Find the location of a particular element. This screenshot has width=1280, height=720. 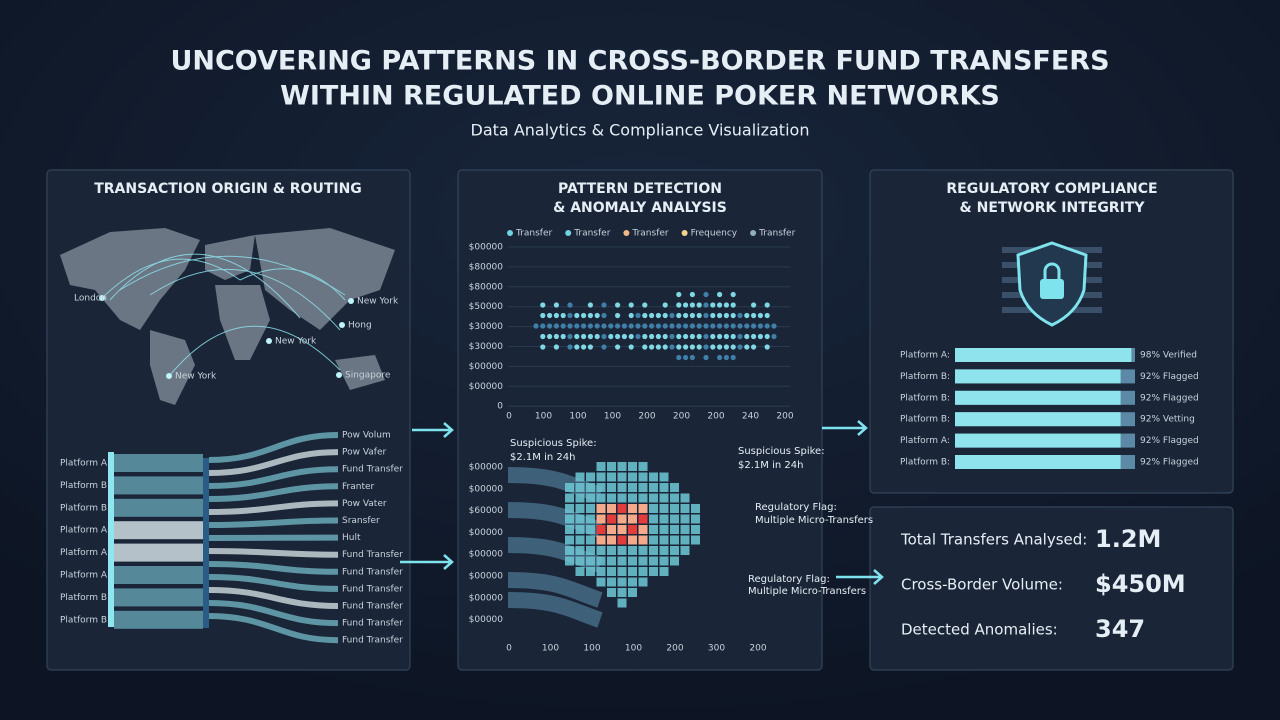

route is located at coordinates (245, 299).